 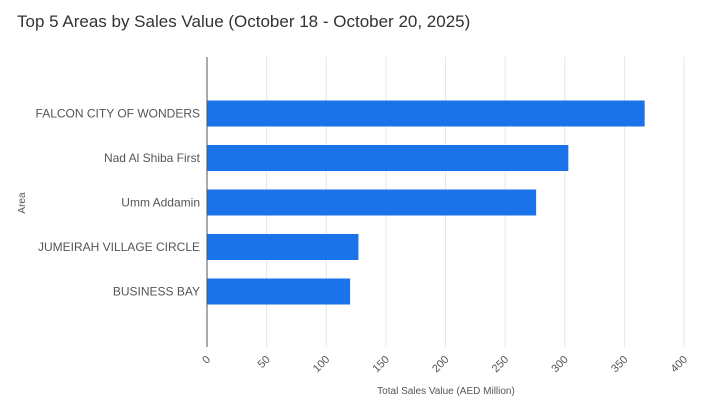 I want to click on x-tick-label: 250, so click(x=500, y=364).